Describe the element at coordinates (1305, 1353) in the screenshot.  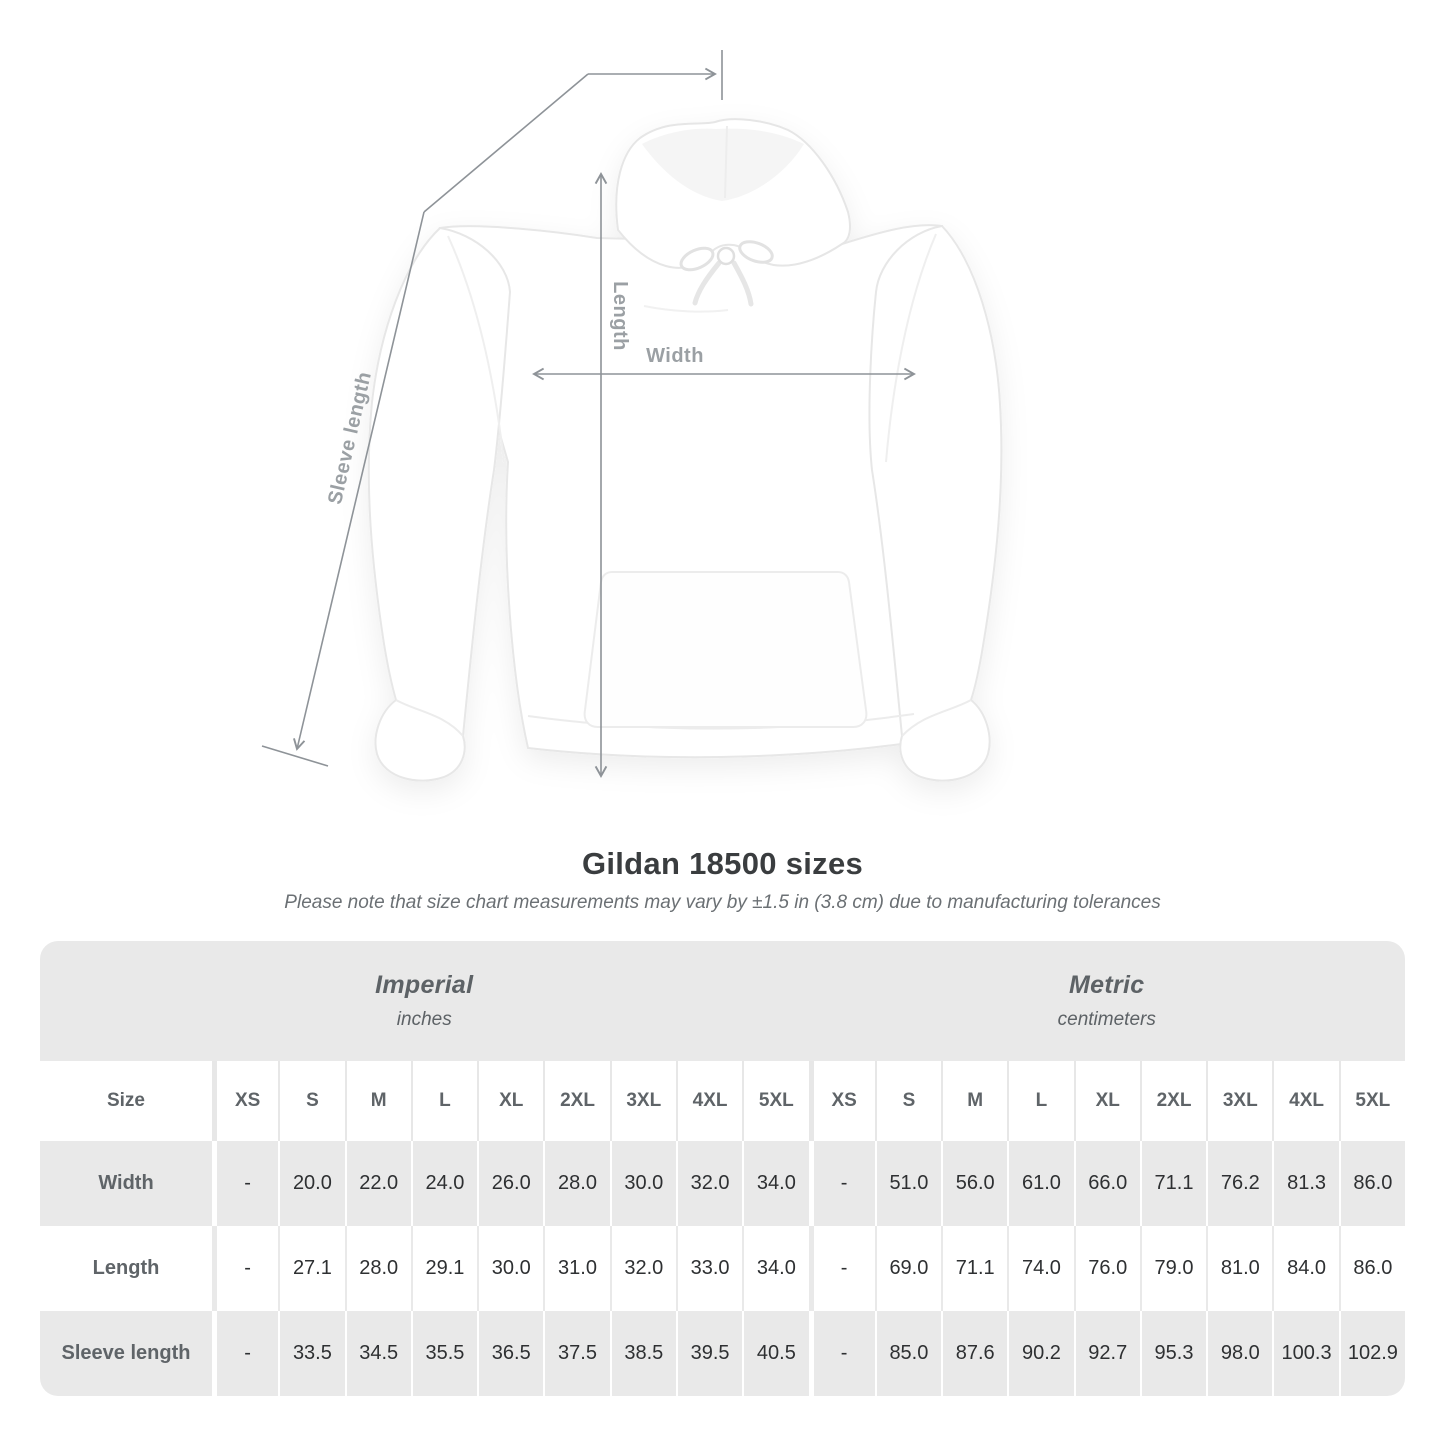
I see `sleeve-length-metric-4xl: 100.3` at that location.